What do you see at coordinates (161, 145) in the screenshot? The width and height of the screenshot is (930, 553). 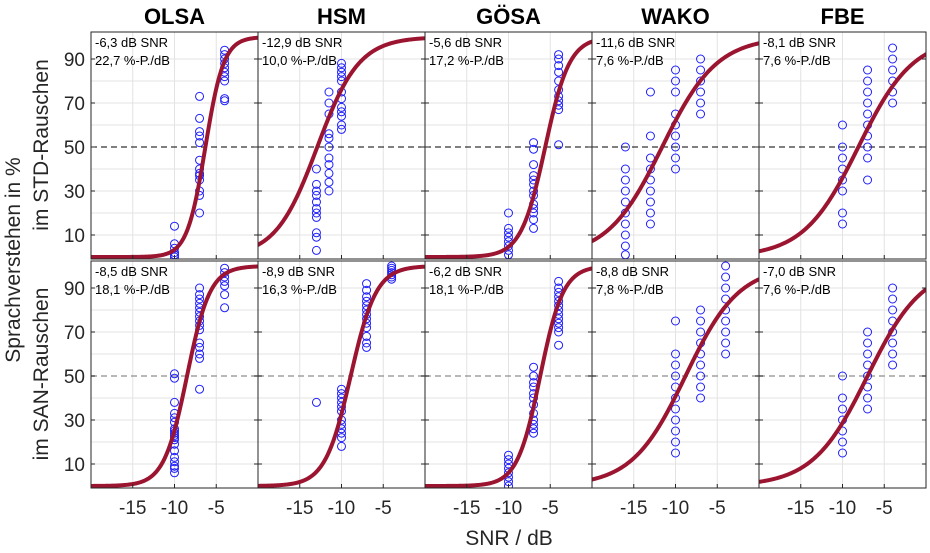 I see `panel-olsa-std: -6,3 dB SNR 22,7 %-P./dB 10 30 50 70 90` at bounding box center [161, 145].